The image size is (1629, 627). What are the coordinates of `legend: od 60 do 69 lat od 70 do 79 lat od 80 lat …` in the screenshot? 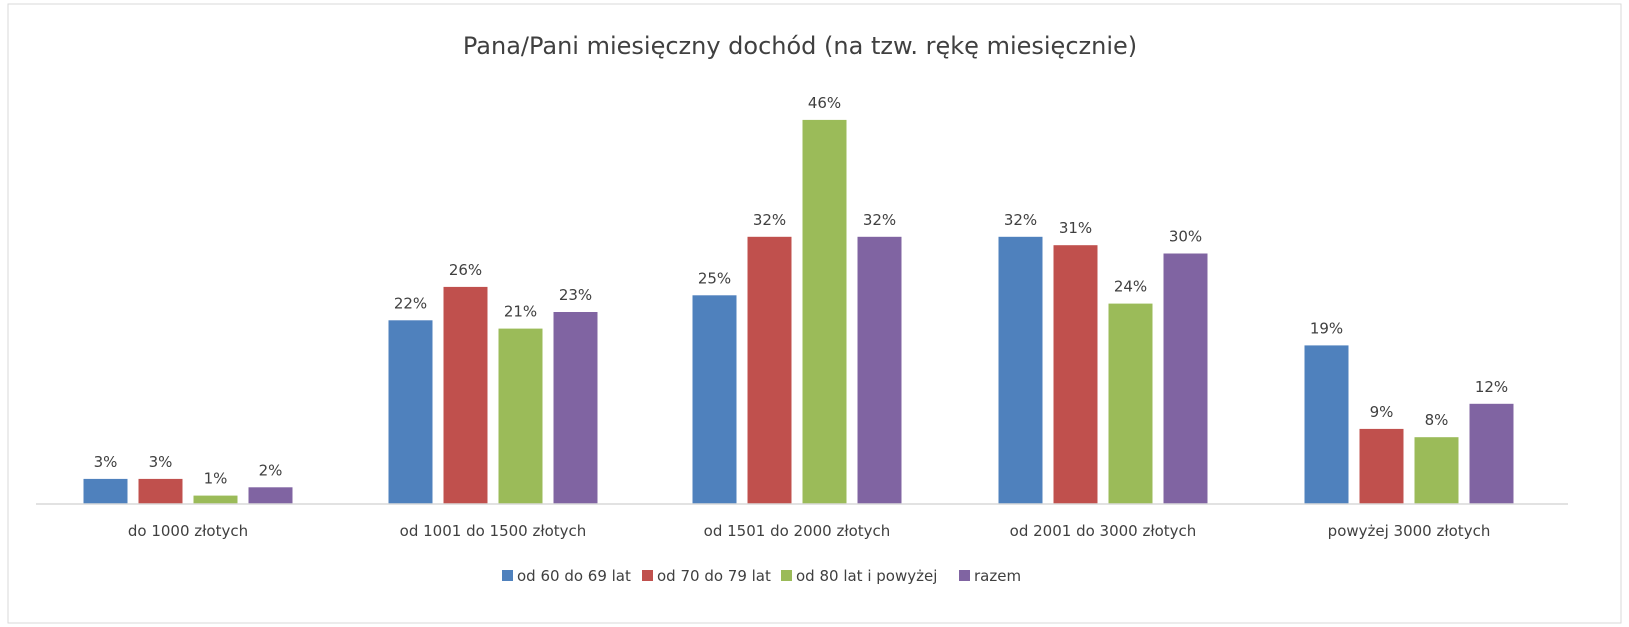 It's located at (761, 576).